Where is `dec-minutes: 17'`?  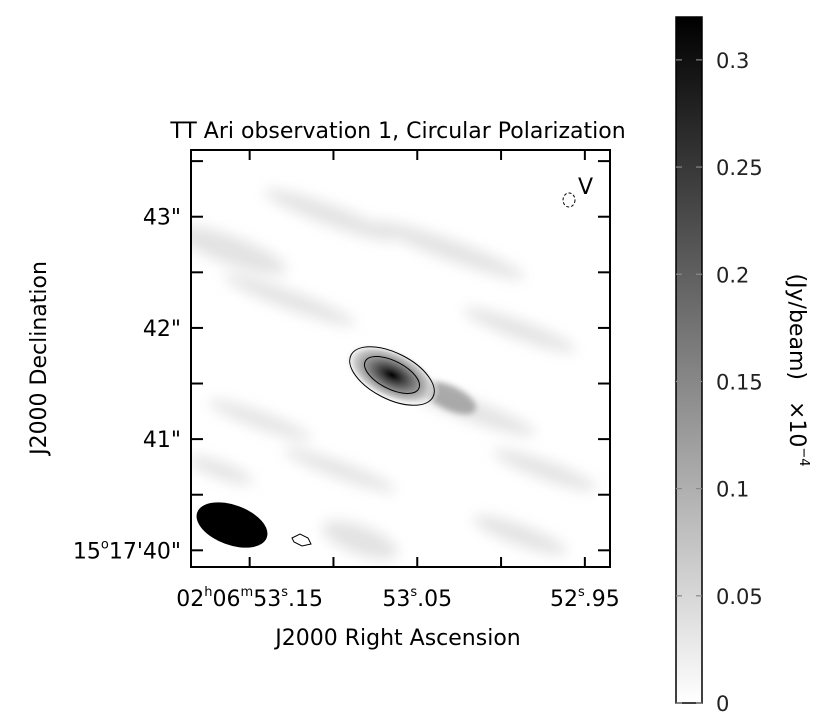
dec-minutes: 17' is located at coordinates (126, 551).